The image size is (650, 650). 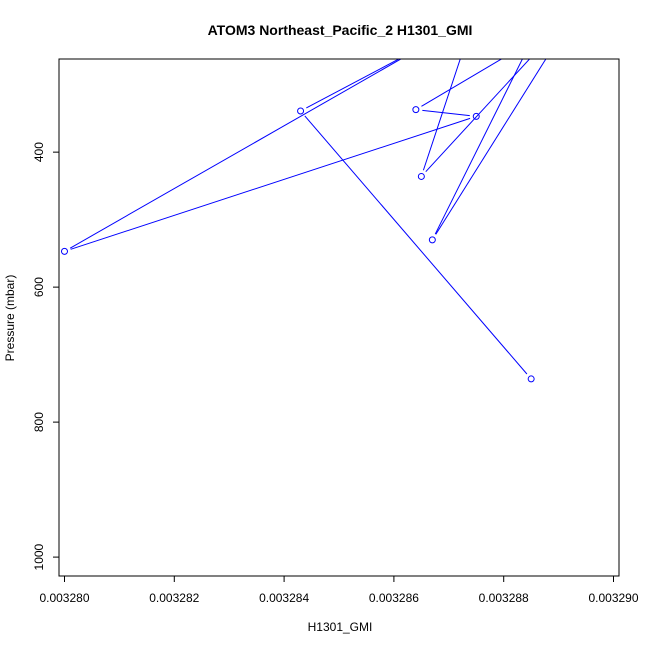 What do you see at coordinates (394, 598) in the screenshot?
I see `x-tick-label: 0.003286` at bounding box center [394, 598].